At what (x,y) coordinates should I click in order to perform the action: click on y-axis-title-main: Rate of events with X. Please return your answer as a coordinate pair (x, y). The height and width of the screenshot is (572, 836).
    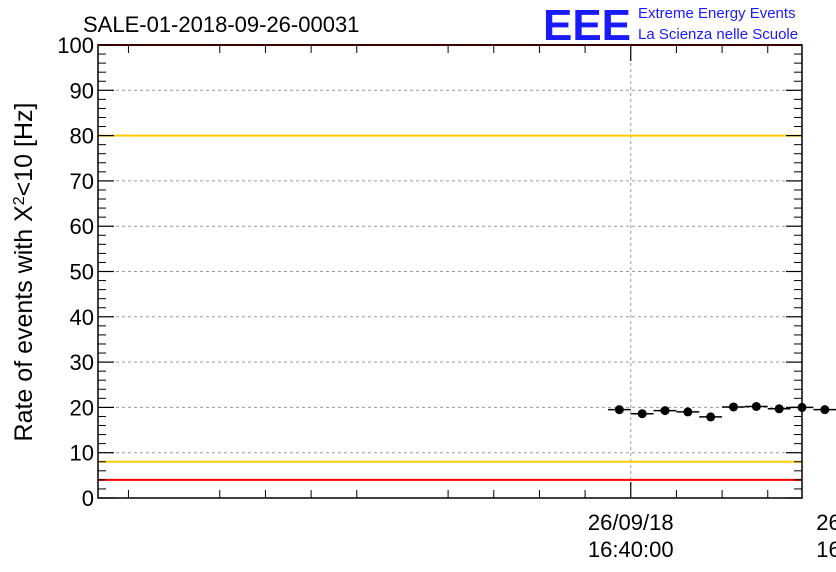
    Looking at the image, I should click on (24, 323).